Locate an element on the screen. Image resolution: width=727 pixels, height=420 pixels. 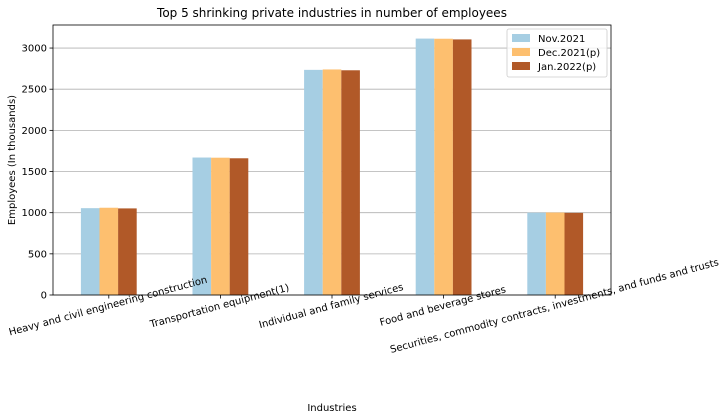
y-tick-label: 500 is located at coordinates (37, 254).